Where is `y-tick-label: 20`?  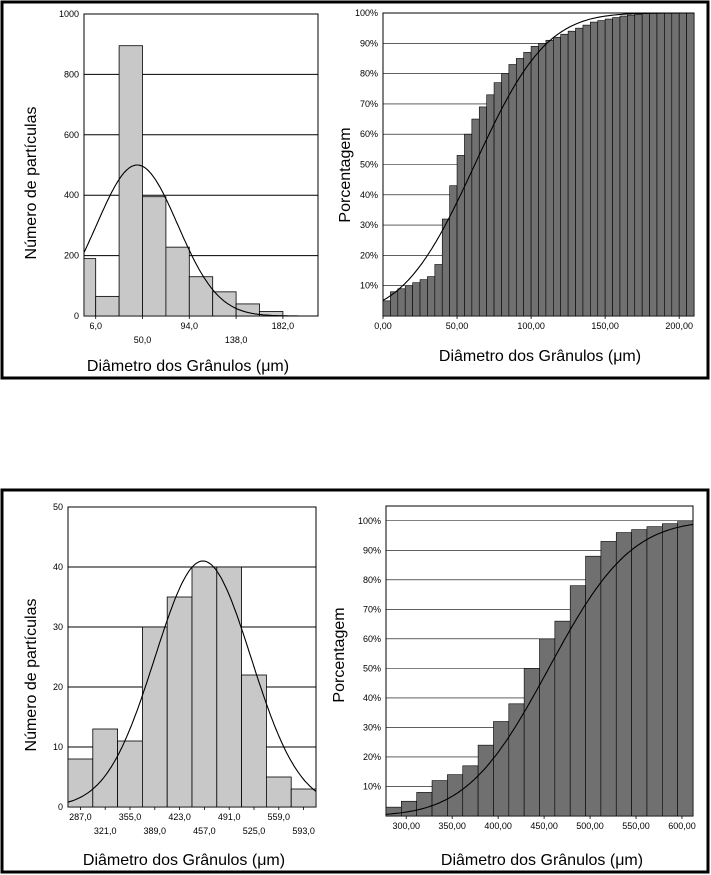
y-tick-label: 20 is located at coordinates (58, 687).